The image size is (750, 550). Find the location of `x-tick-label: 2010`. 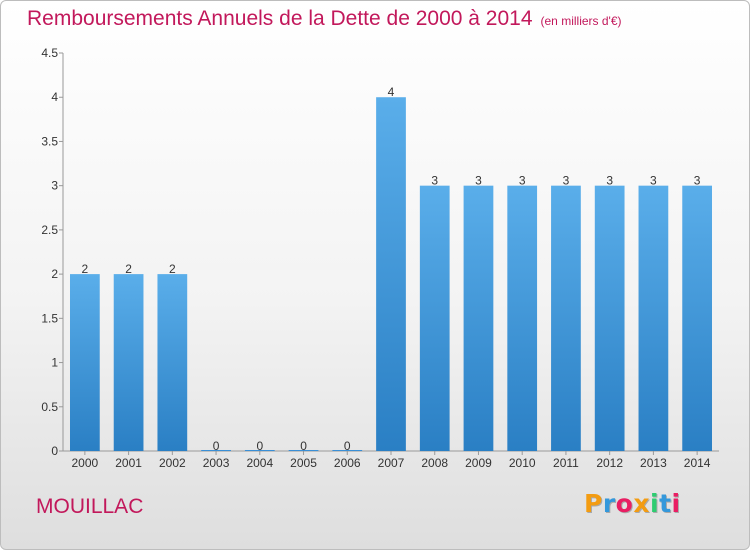

x-tick-label: 2010 is located at coordinates (522, 463).